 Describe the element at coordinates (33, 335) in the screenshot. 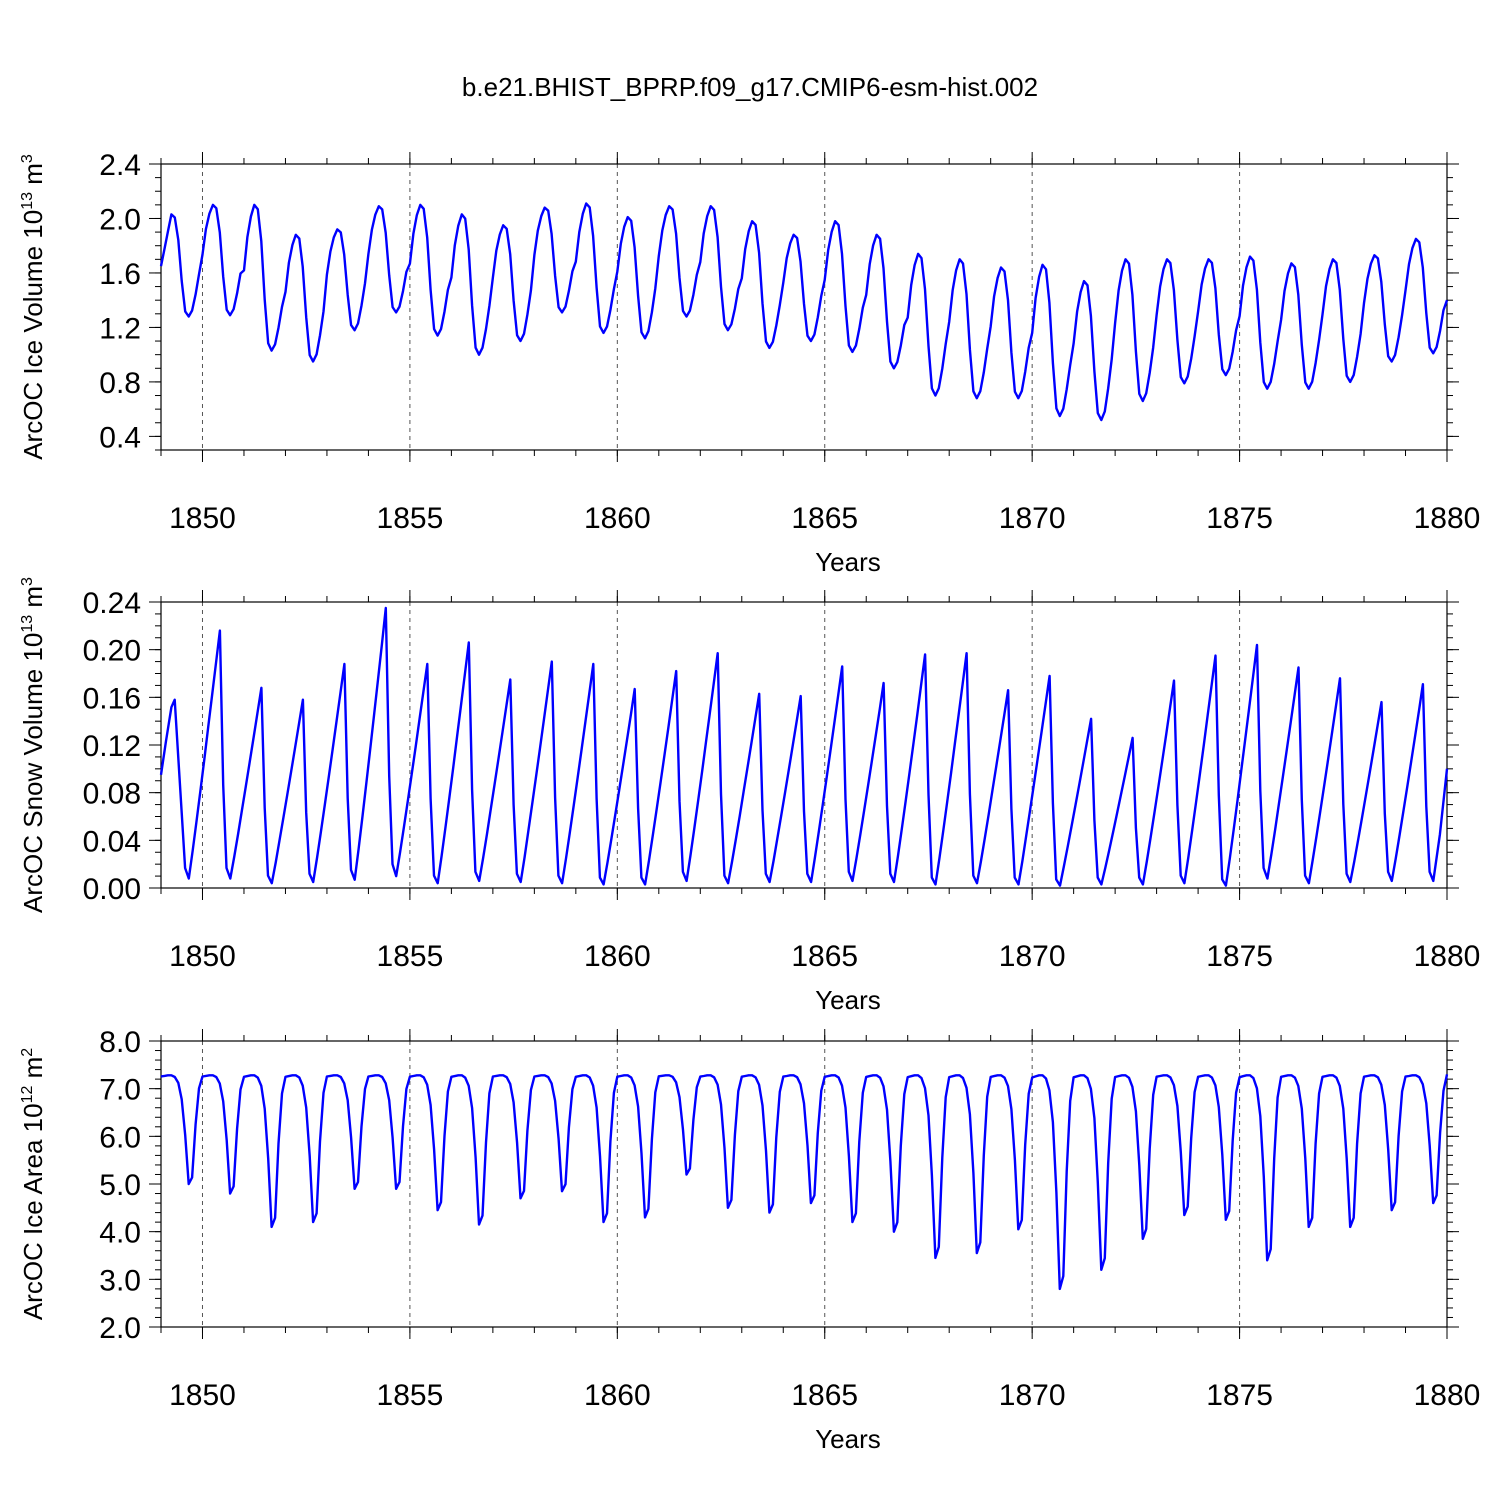

I see `y-axis-label-base: ArcOC Ice Volume 10` at that location.